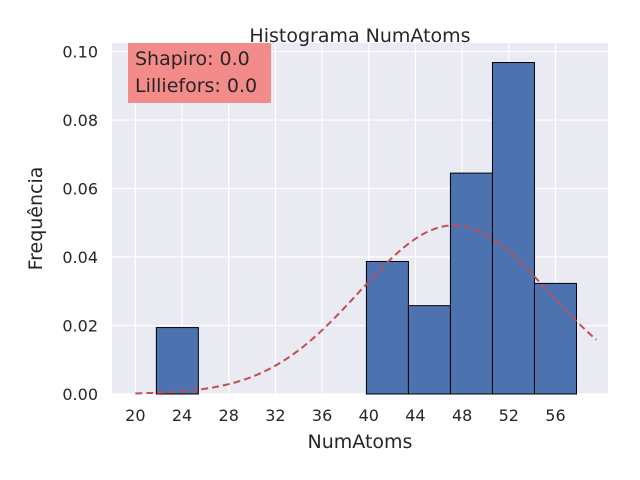 This screenshot has width=640, height=480. I want to click on y-axis-ticks: 0.00 0.02 0.04 0.06 0.08 0.10, so click(80, 223).